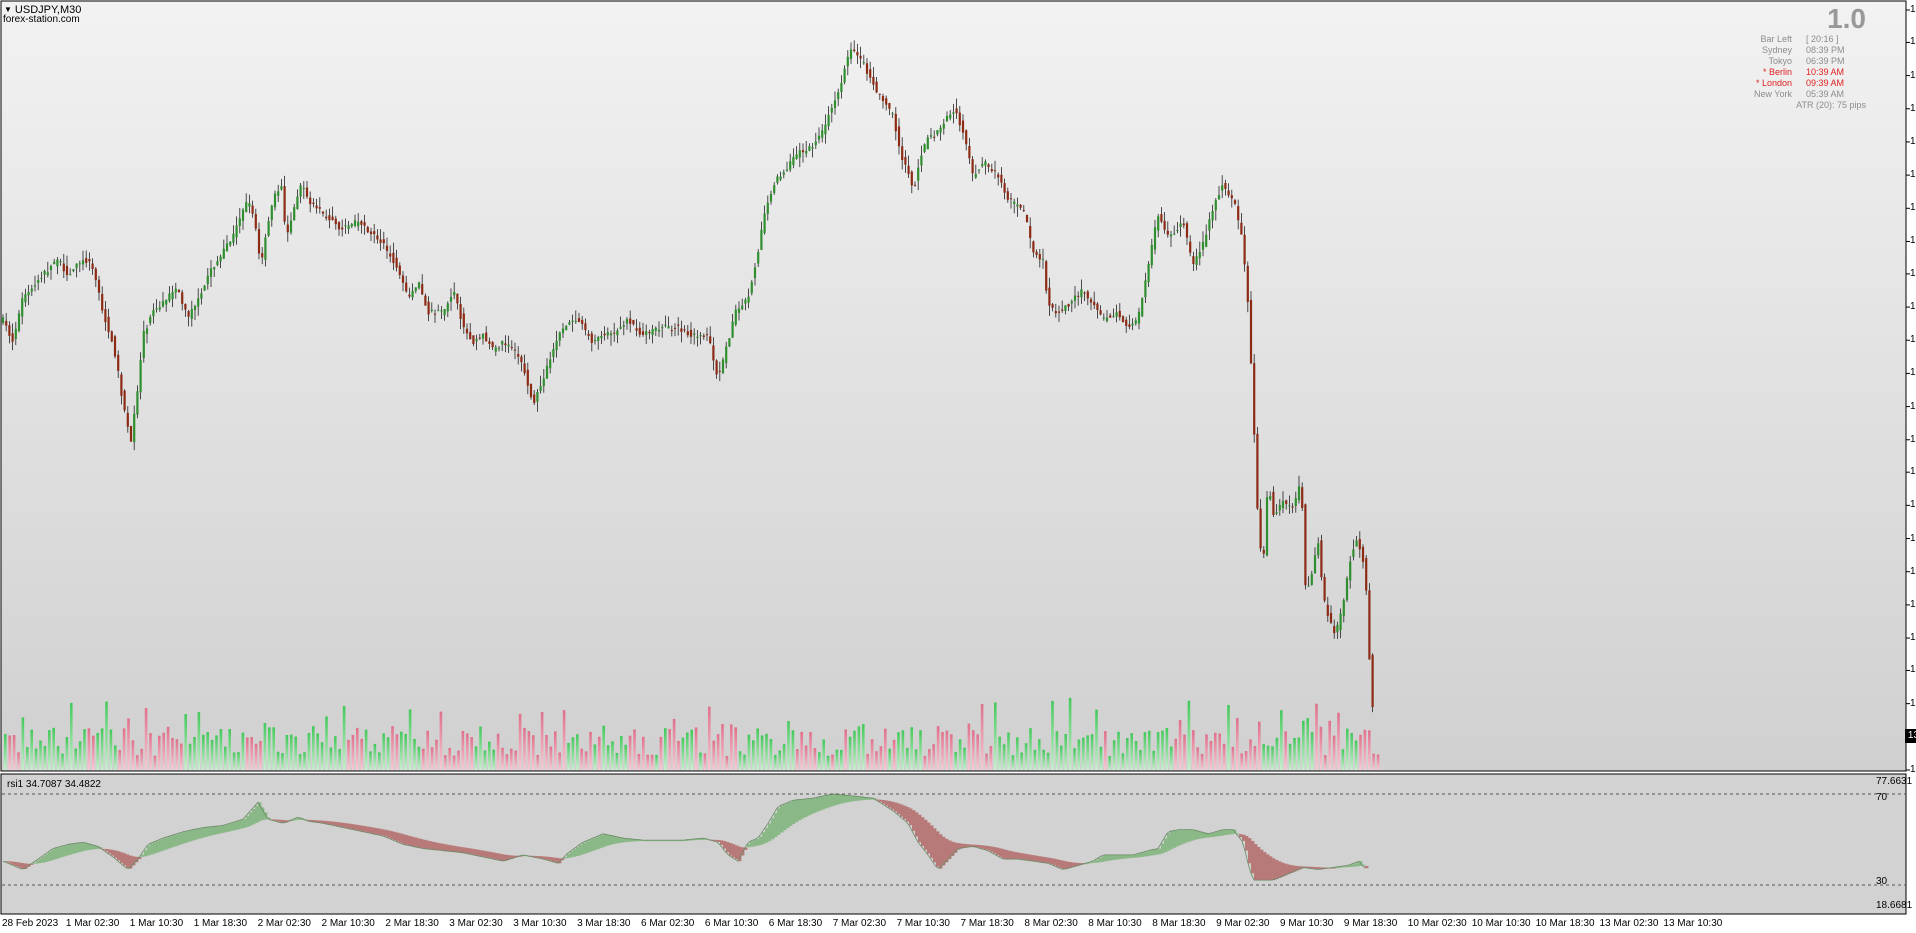 The width and height of the screenshot is (1916, 933). What do you see at coordinates (1913, 406) in the screenshot?
I see `price-axis-label: 135.475` at bounding box center [1913, 406].